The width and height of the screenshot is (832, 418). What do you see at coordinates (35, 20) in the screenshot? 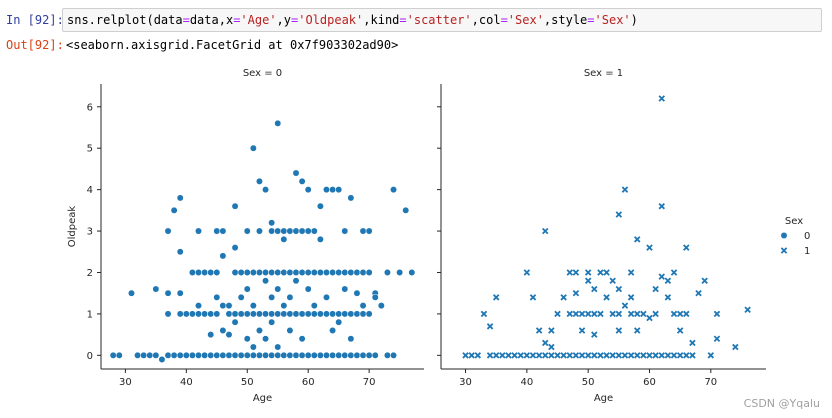
I see `input-prompt: In [92]:` at bounding box center [35, 20].